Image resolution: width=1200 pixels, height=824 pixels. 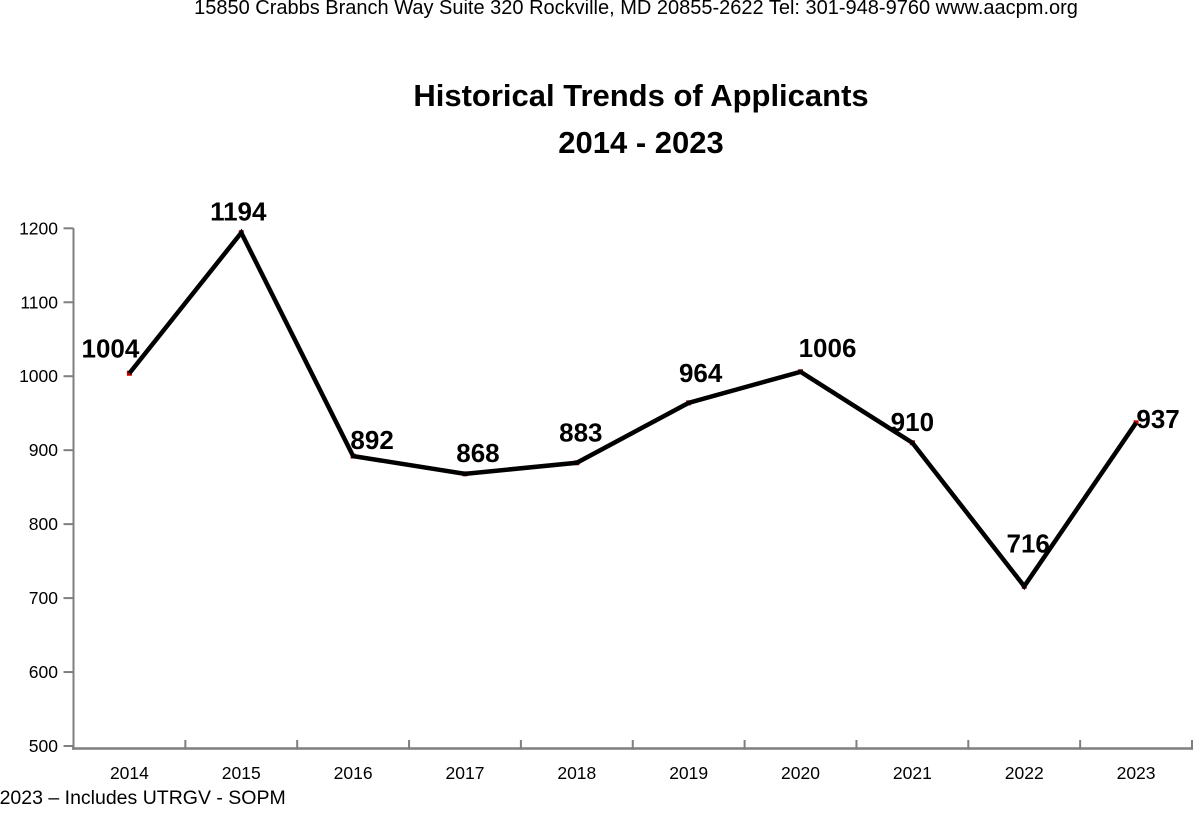 What do you see at coordinates (129, 773) in the screenshot?
I see `x-axis-tick-label: 2014` at bounding box center [129, 773].